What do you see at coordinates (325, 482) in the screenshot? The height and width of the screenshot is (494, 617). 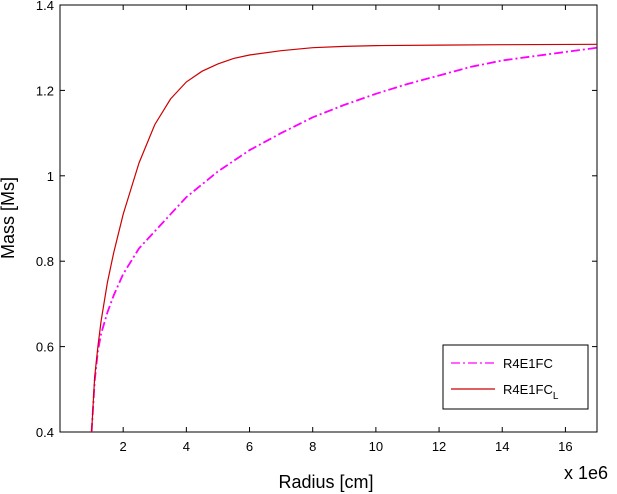 I see `x-axis-title: Radius [cm]` at bounding box center [325, 482].